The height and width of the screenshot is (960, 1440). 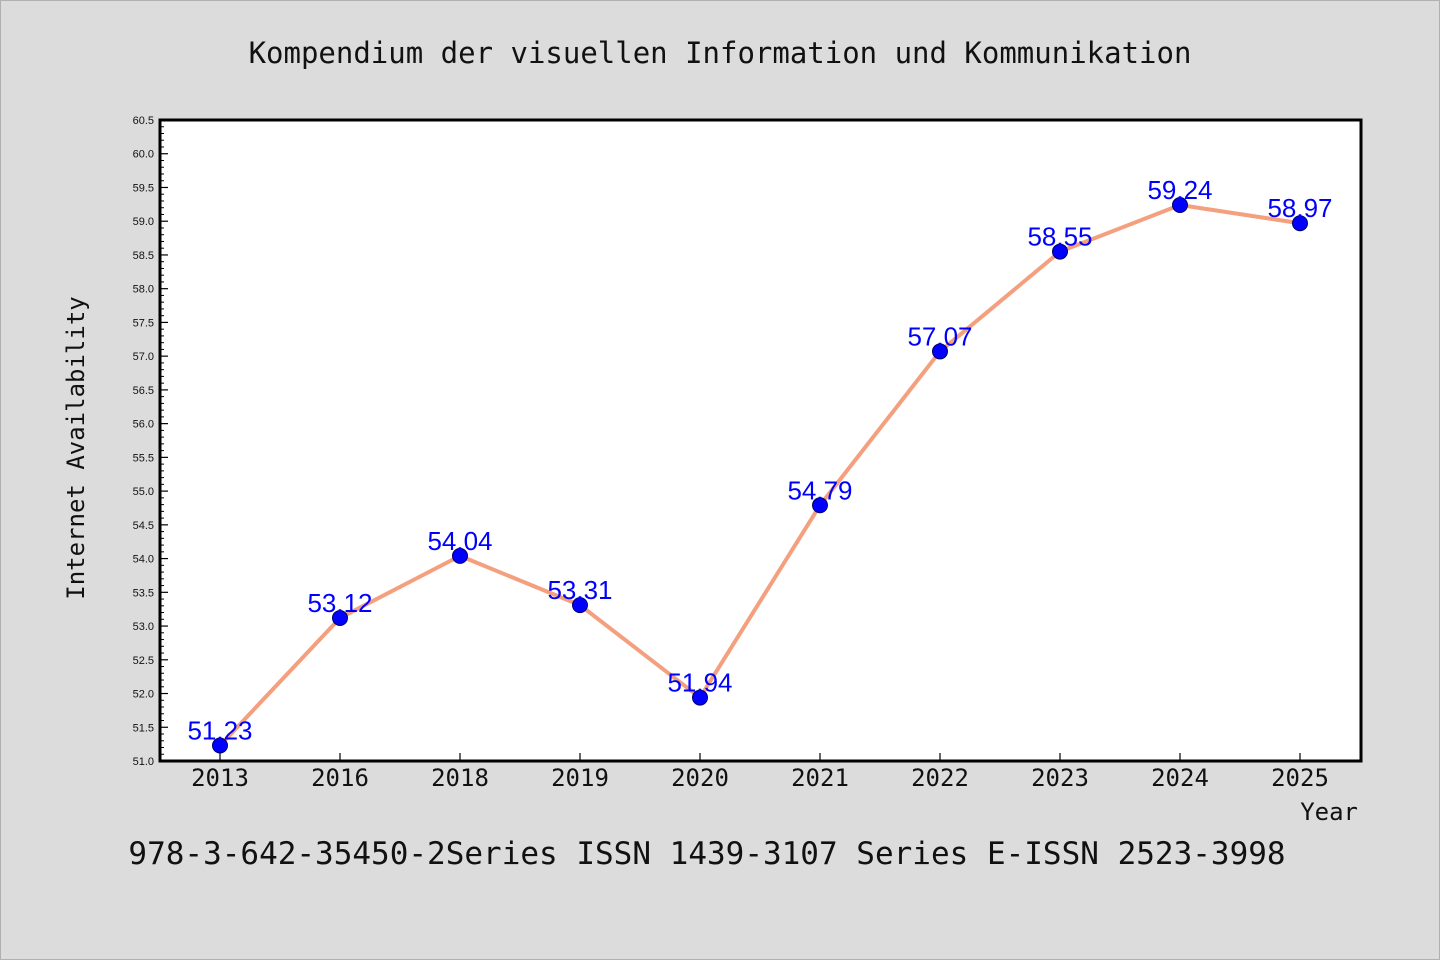 What do you see at coordinates (143, 155) in the screenshot?
I see `y-tick-label: 60.0` at bounding box center [143, 155].